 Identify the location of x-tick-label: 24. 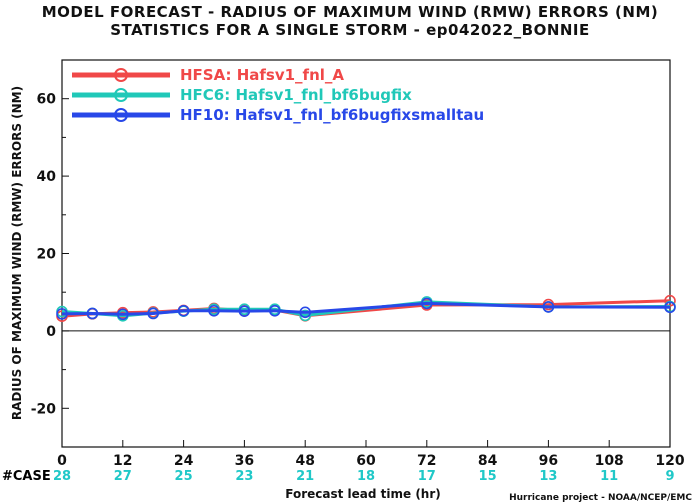
(184, 461).